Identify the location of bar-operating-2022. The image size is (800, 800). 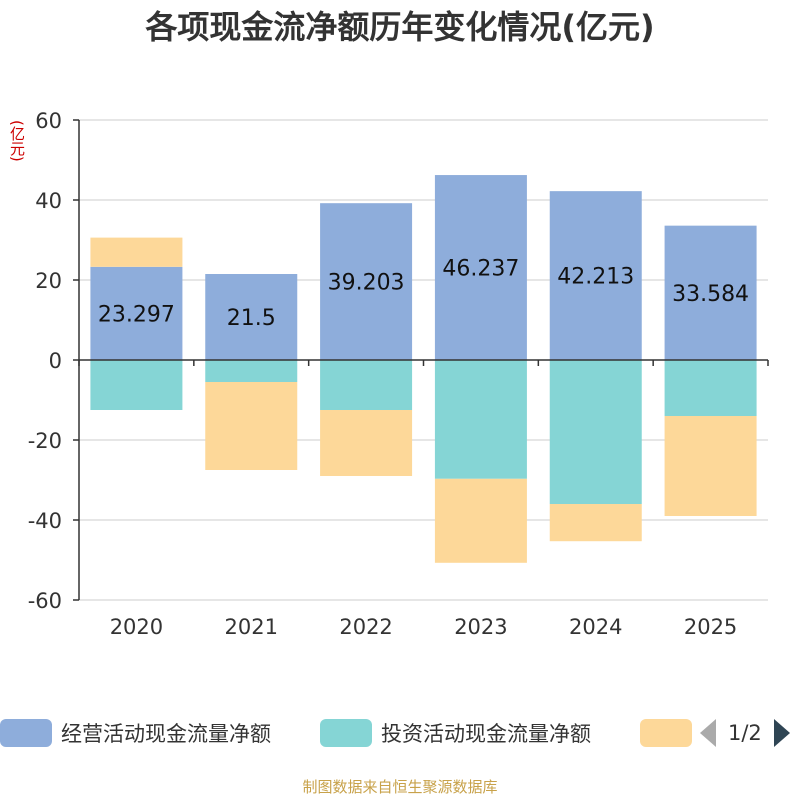
(366, 281).